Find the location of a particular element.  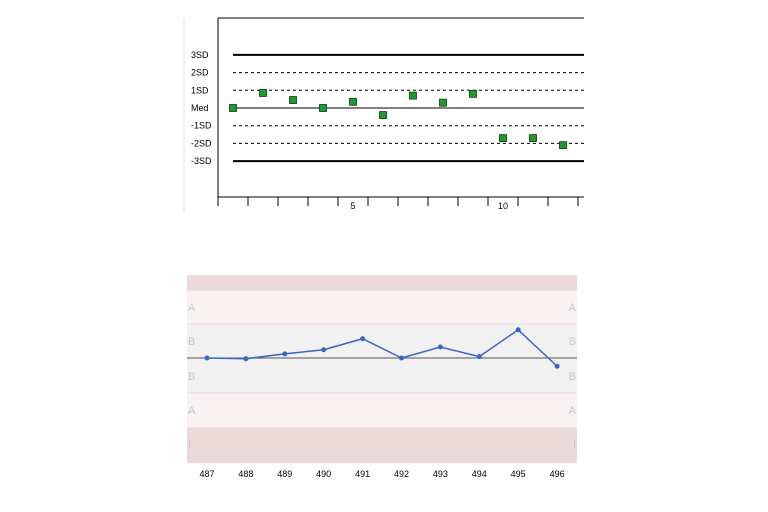

y-tick-label: Med is located at coordinates (200, 108).